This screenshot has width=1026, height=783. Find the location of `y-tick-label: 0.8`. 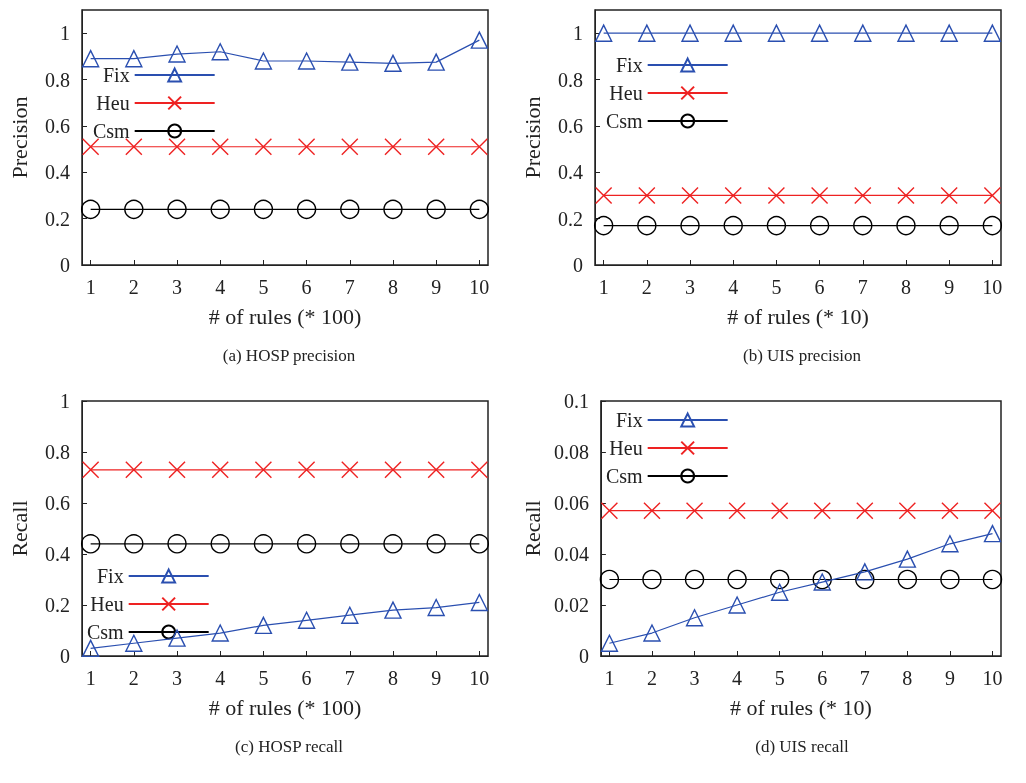

y-tick-label: 0.8 is located at coordinates (57, 79).